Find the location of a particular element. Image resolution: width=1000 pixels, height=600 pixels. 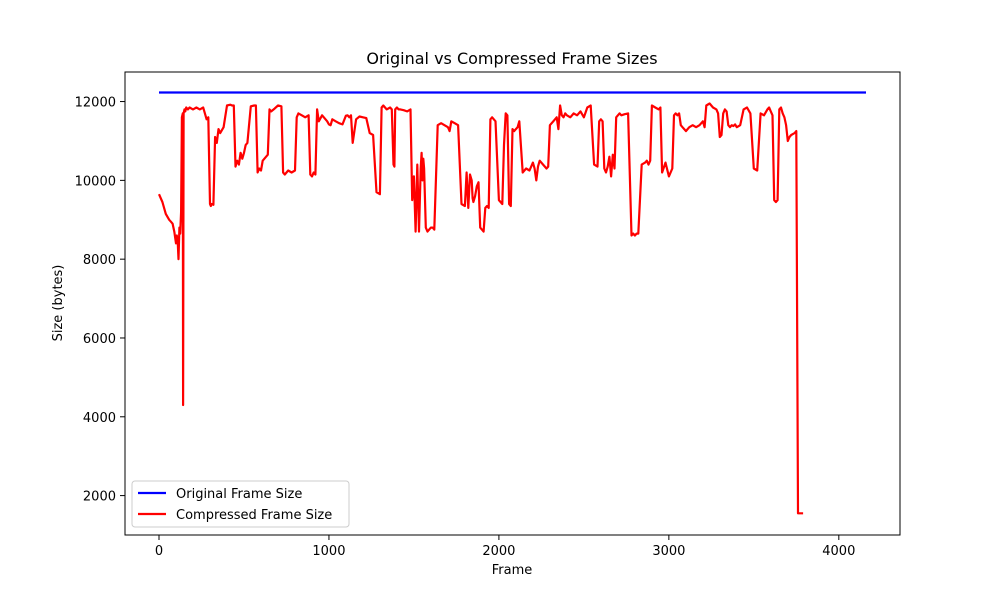

y-tick-label: 2000 is located at coordinates (99, 497).